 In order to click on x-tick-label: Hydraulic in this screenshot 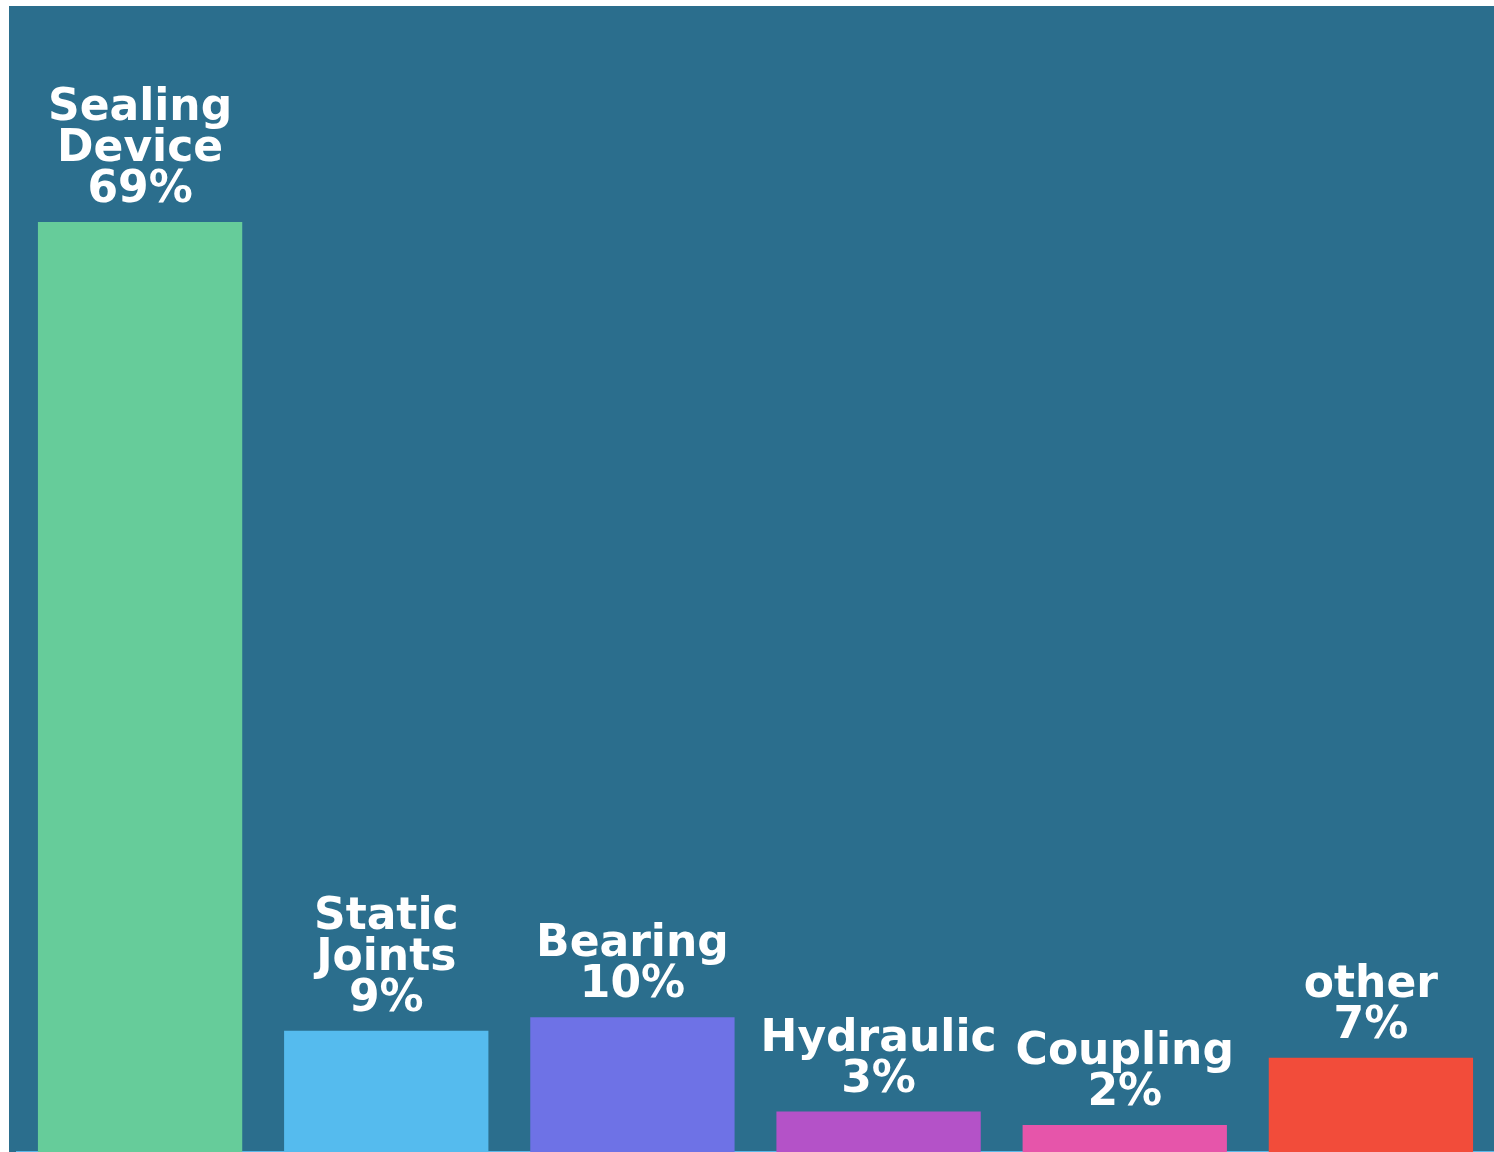, I will do `click(878, 1035)`.